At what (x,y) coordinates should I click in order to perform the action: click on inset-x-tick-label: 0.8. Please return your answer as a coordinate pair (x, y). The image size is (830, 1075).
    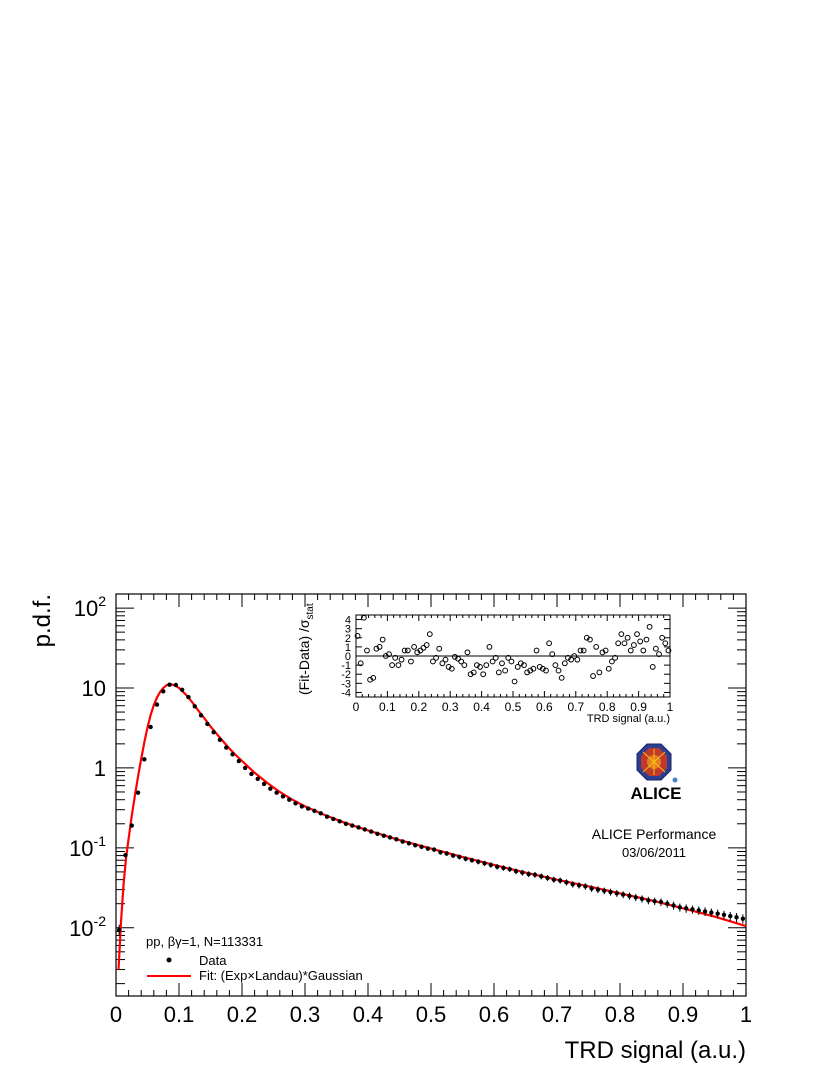
    Looking at the image, I should click on (607, 707).